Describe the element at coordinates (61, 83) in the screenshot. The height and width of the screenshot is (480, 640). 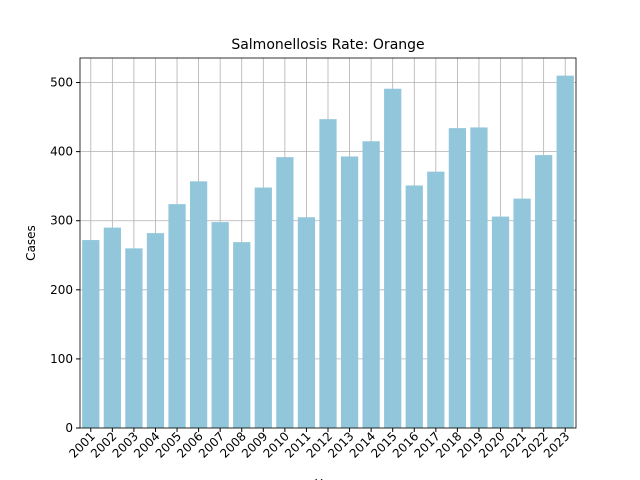
I see `y-tick-label: 500` at that location.